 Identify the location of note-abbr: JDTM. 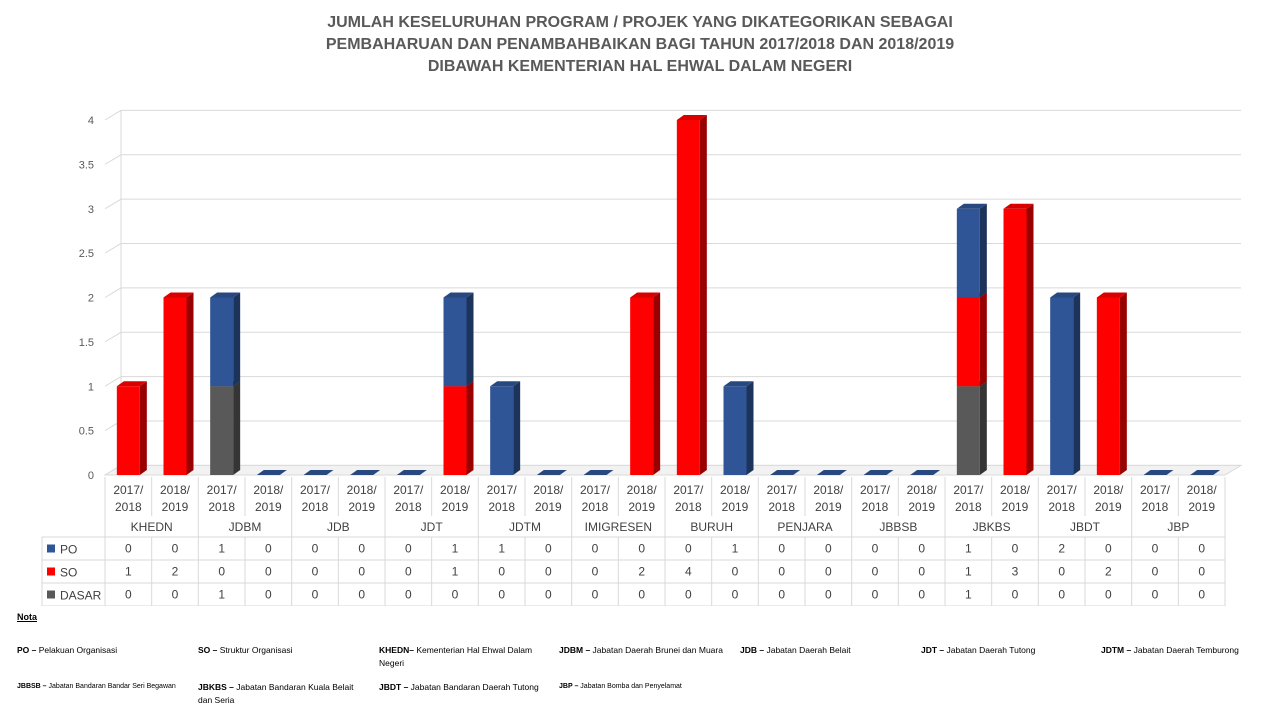
(1113, 650).